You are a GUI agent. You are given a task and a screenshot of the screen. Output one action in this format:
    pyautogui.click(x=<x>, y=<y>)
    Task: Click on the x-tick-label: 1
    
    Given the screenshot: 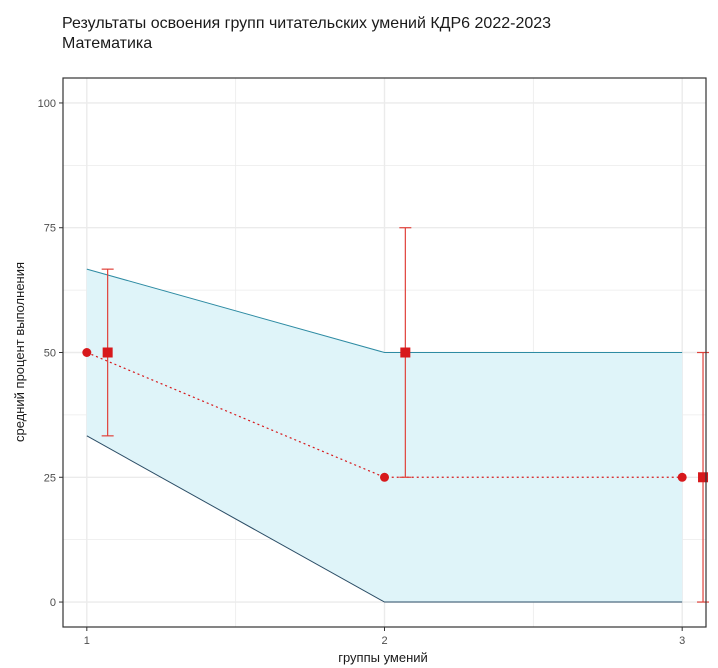 What is the action you would take?
    pyautogui.click(x=87, y=641)
    